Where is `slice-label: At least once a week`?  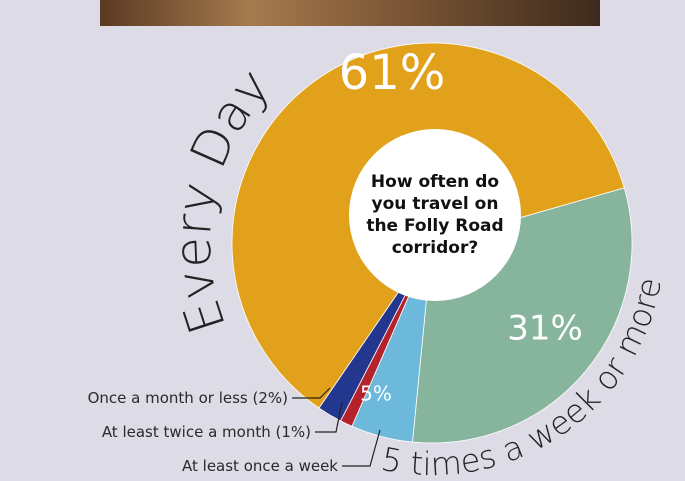
slice-label: At least once a week is located at coordinates (260, 466).